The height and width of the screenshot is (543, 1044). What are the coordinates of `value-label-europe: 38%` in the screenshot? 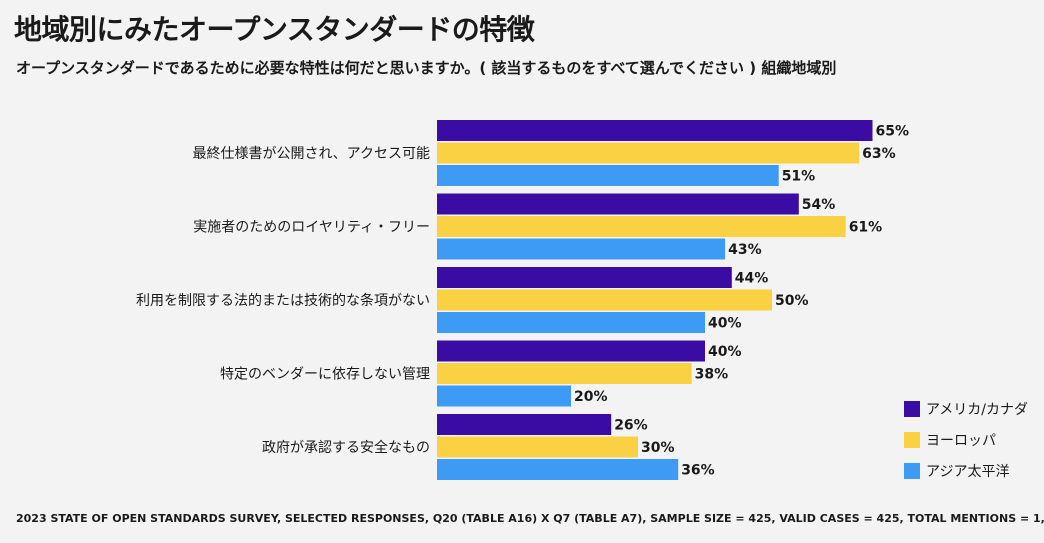 It's located at (712, 375).